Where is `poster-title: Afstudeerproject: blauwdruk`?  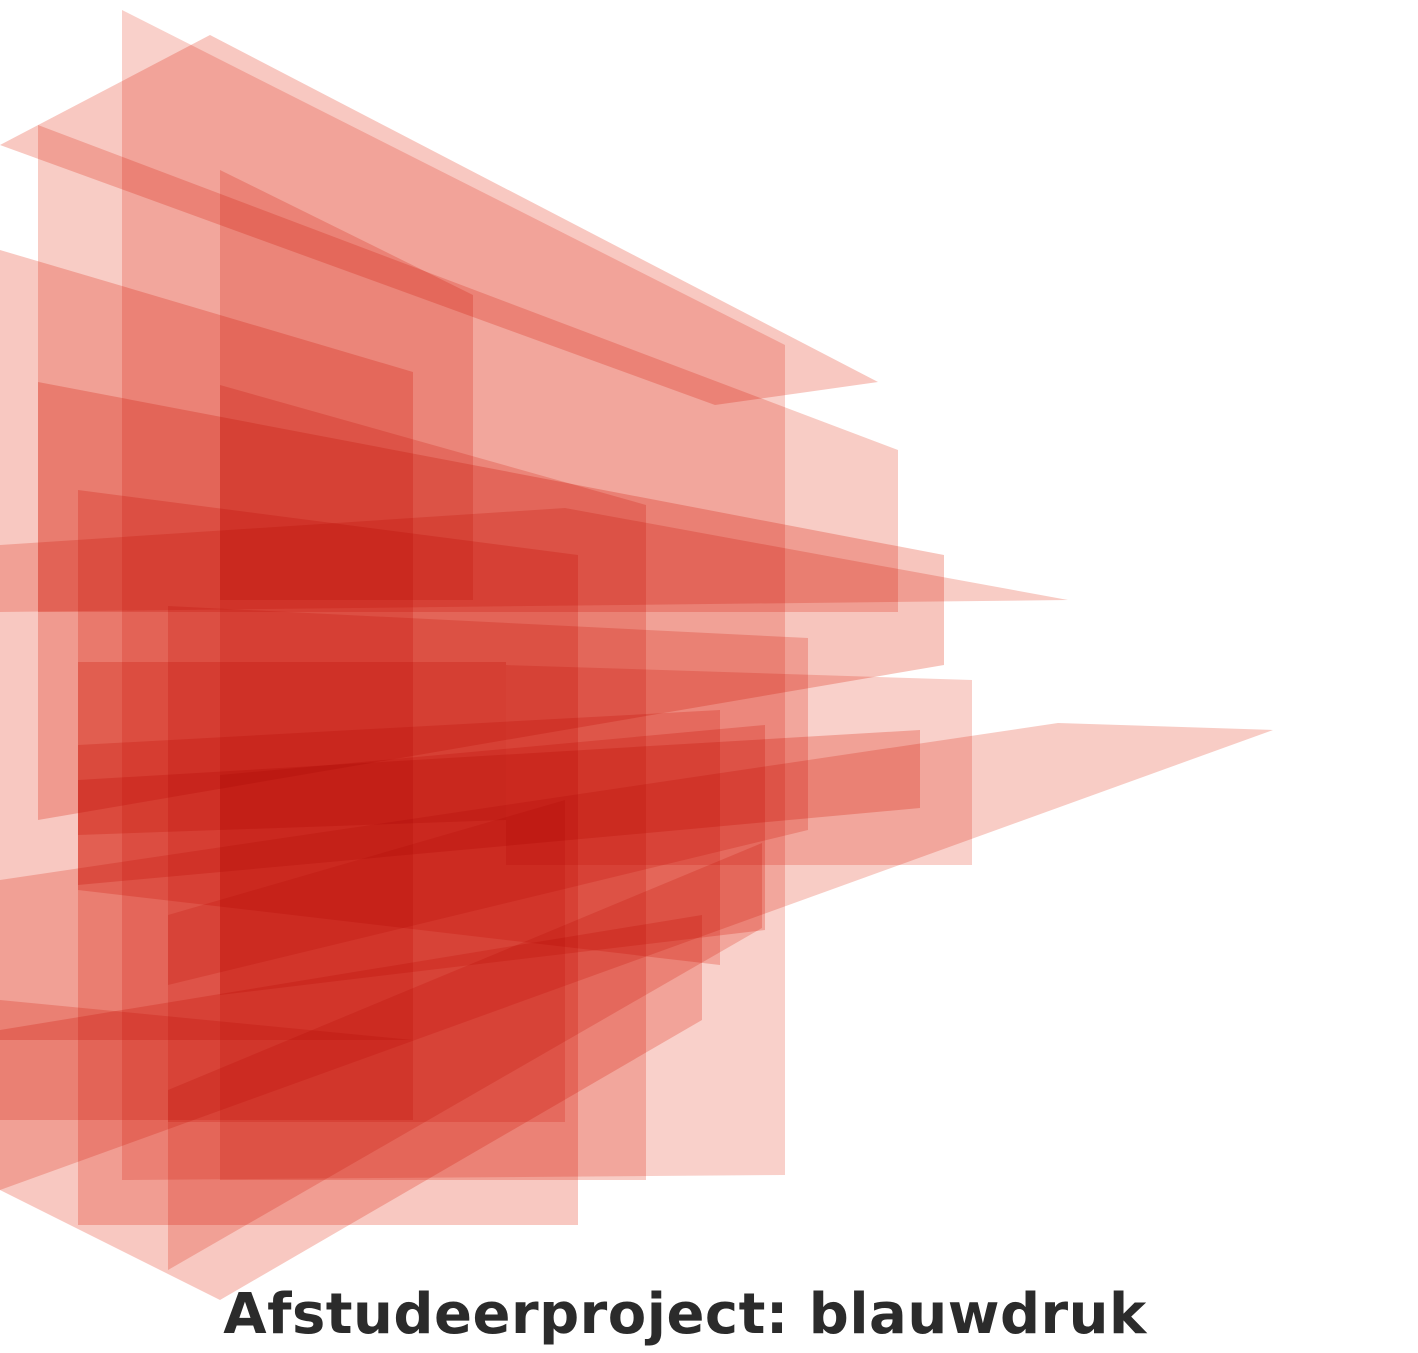 poster-title: Afstudeerproject: blauwdruk is located at coordinates (685, 1314).